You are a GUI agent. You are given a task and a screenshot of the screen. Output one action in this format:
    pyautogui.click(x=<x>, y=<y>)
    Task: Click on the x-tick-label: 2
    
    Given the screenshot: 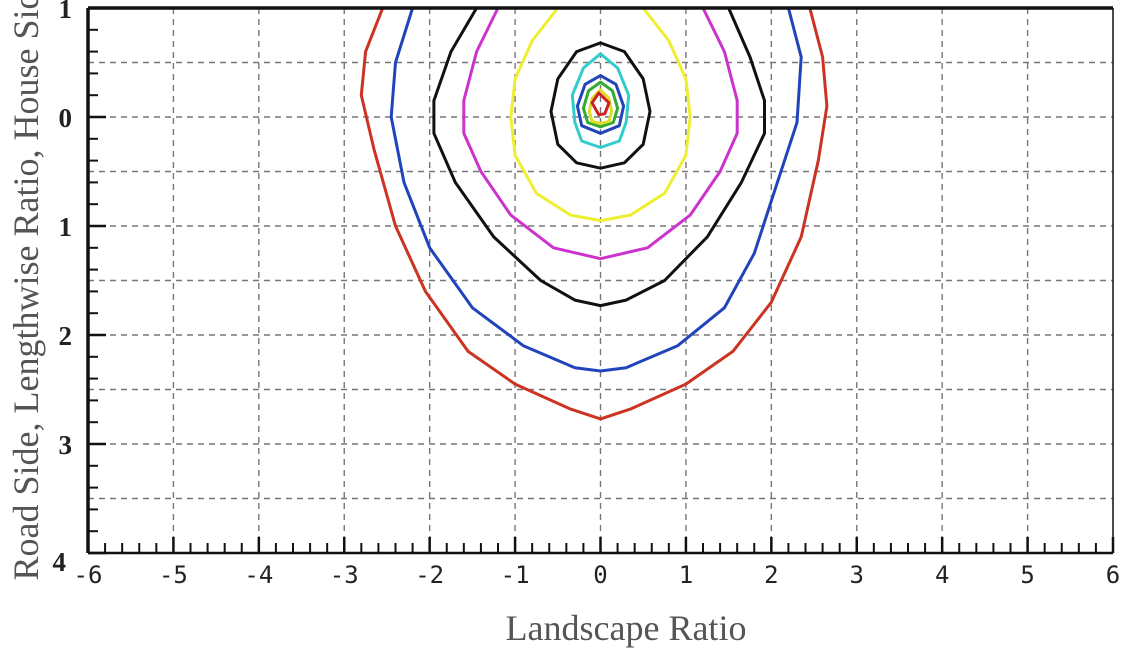 What is the action you would take?
    pyautogui.click(x=771, y=575)
    